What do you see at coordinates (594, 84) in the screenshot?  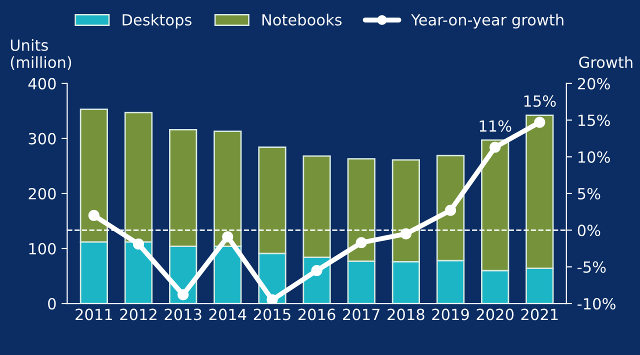 I see `y2-tick-label: 20%` at bounding box center [594, 84].